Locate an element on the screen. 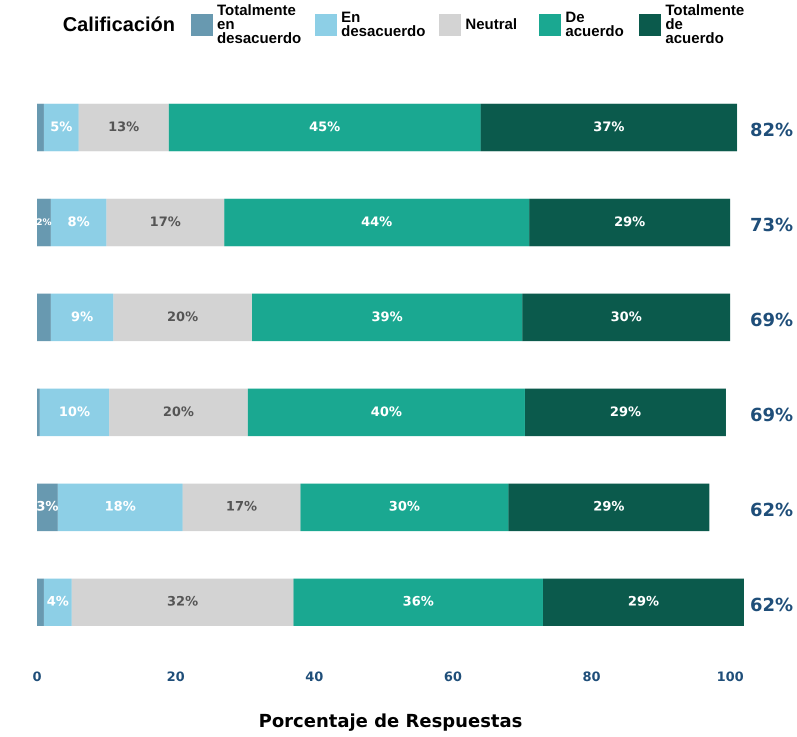 Image resolution: width=797 pixels, height=737 pixels. data-label: 18% is located at coordinates (120, 507).